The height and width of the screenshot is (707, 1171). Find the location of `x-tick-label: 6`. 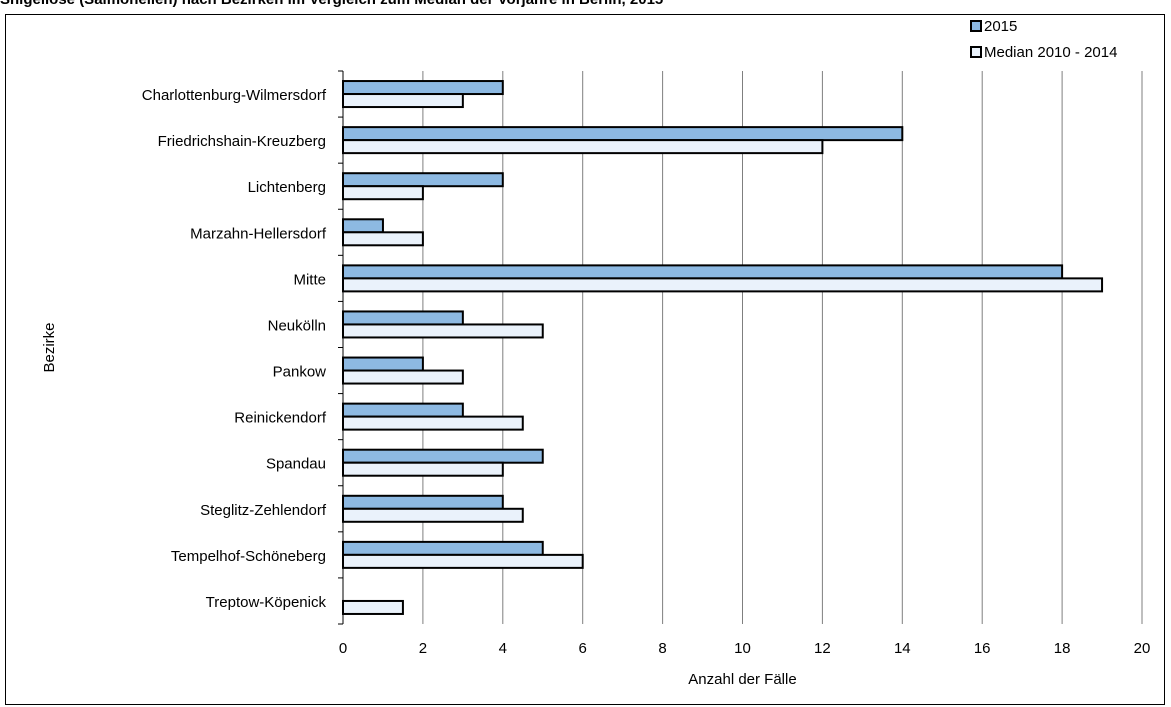

x-tick-label: 6 is located at coordinates (583, 648).